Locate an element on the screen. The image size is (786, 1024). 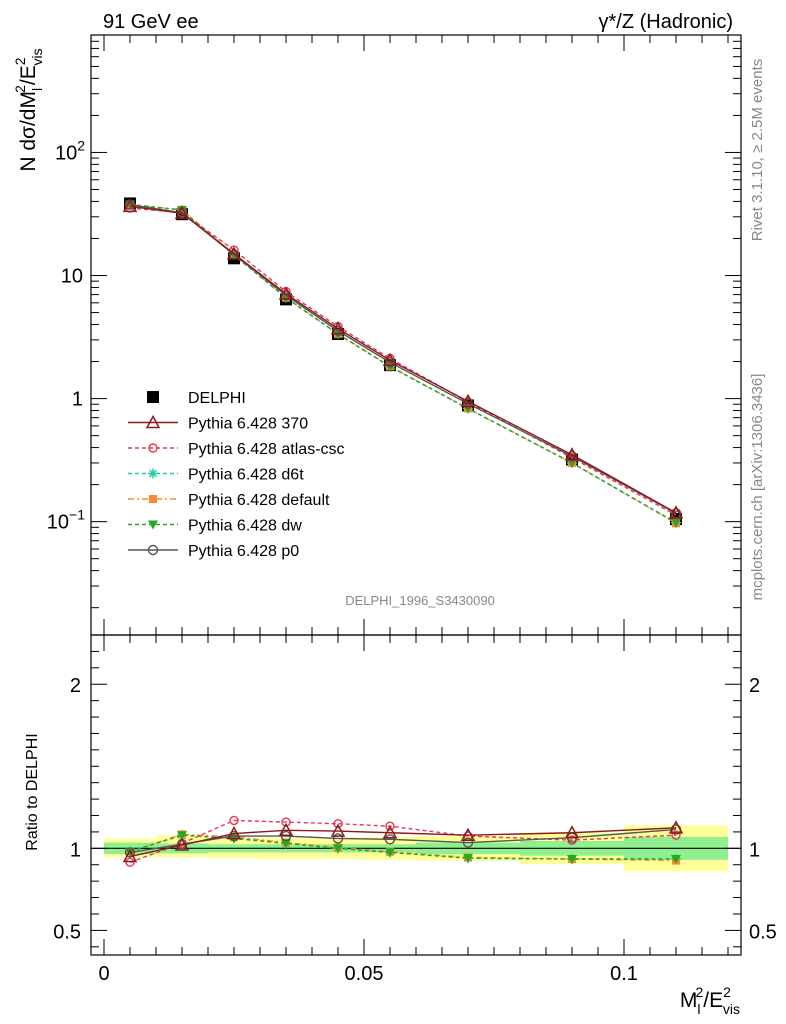
lower-ytick-label-0: 0.5 is located at coordinates (67, 932).